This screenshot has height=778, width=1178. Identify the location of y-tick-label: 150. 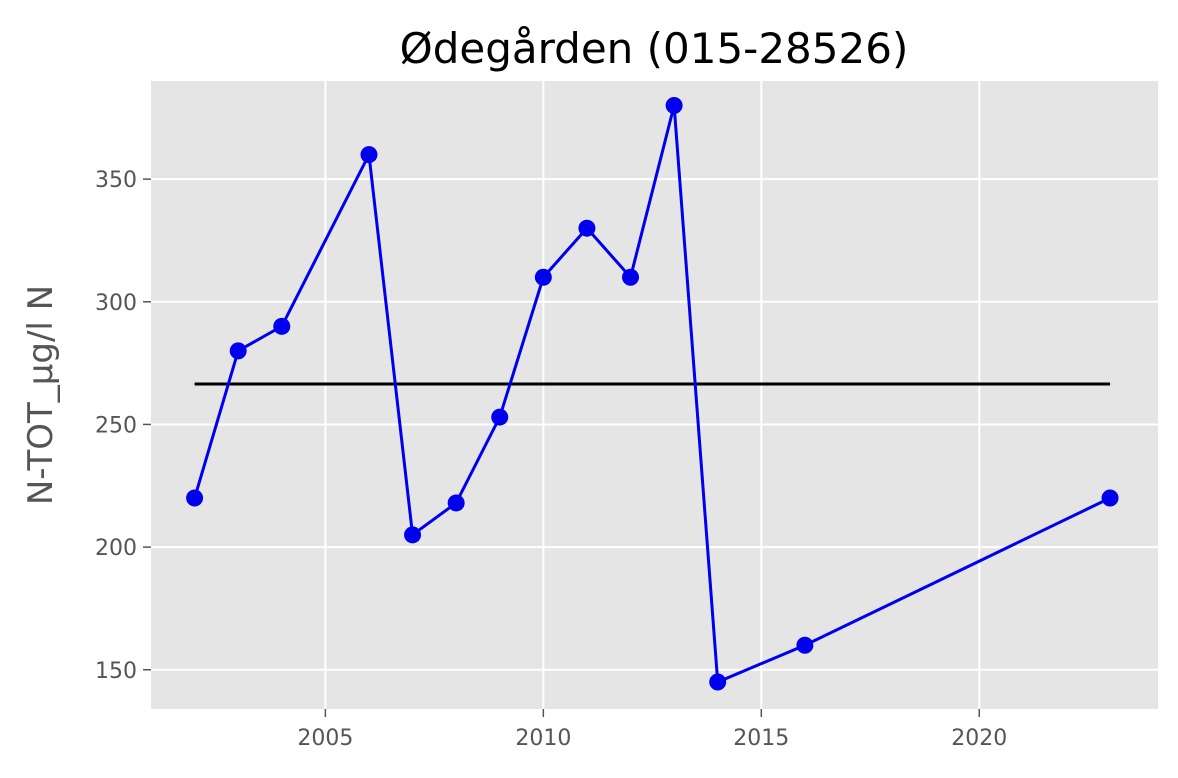
(116, 671).